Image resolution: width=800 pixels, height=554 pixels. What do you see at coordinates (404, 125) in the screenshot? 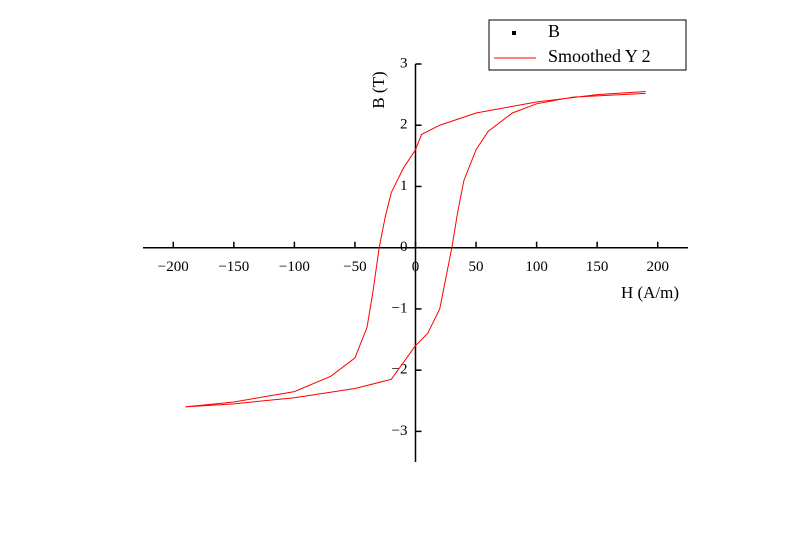
I see `y-tick-label: 2` at bounding box center [404, 125].